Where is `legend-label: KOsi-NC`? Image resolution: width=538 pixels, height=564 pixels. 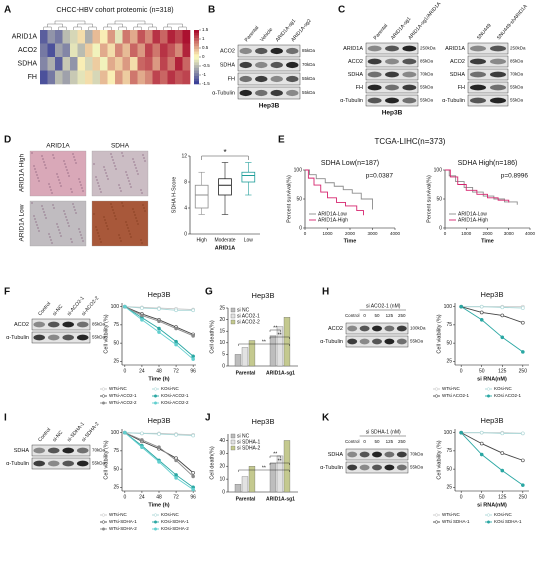
legend-label: KOsi-NC is located at coordinates (170, 388).